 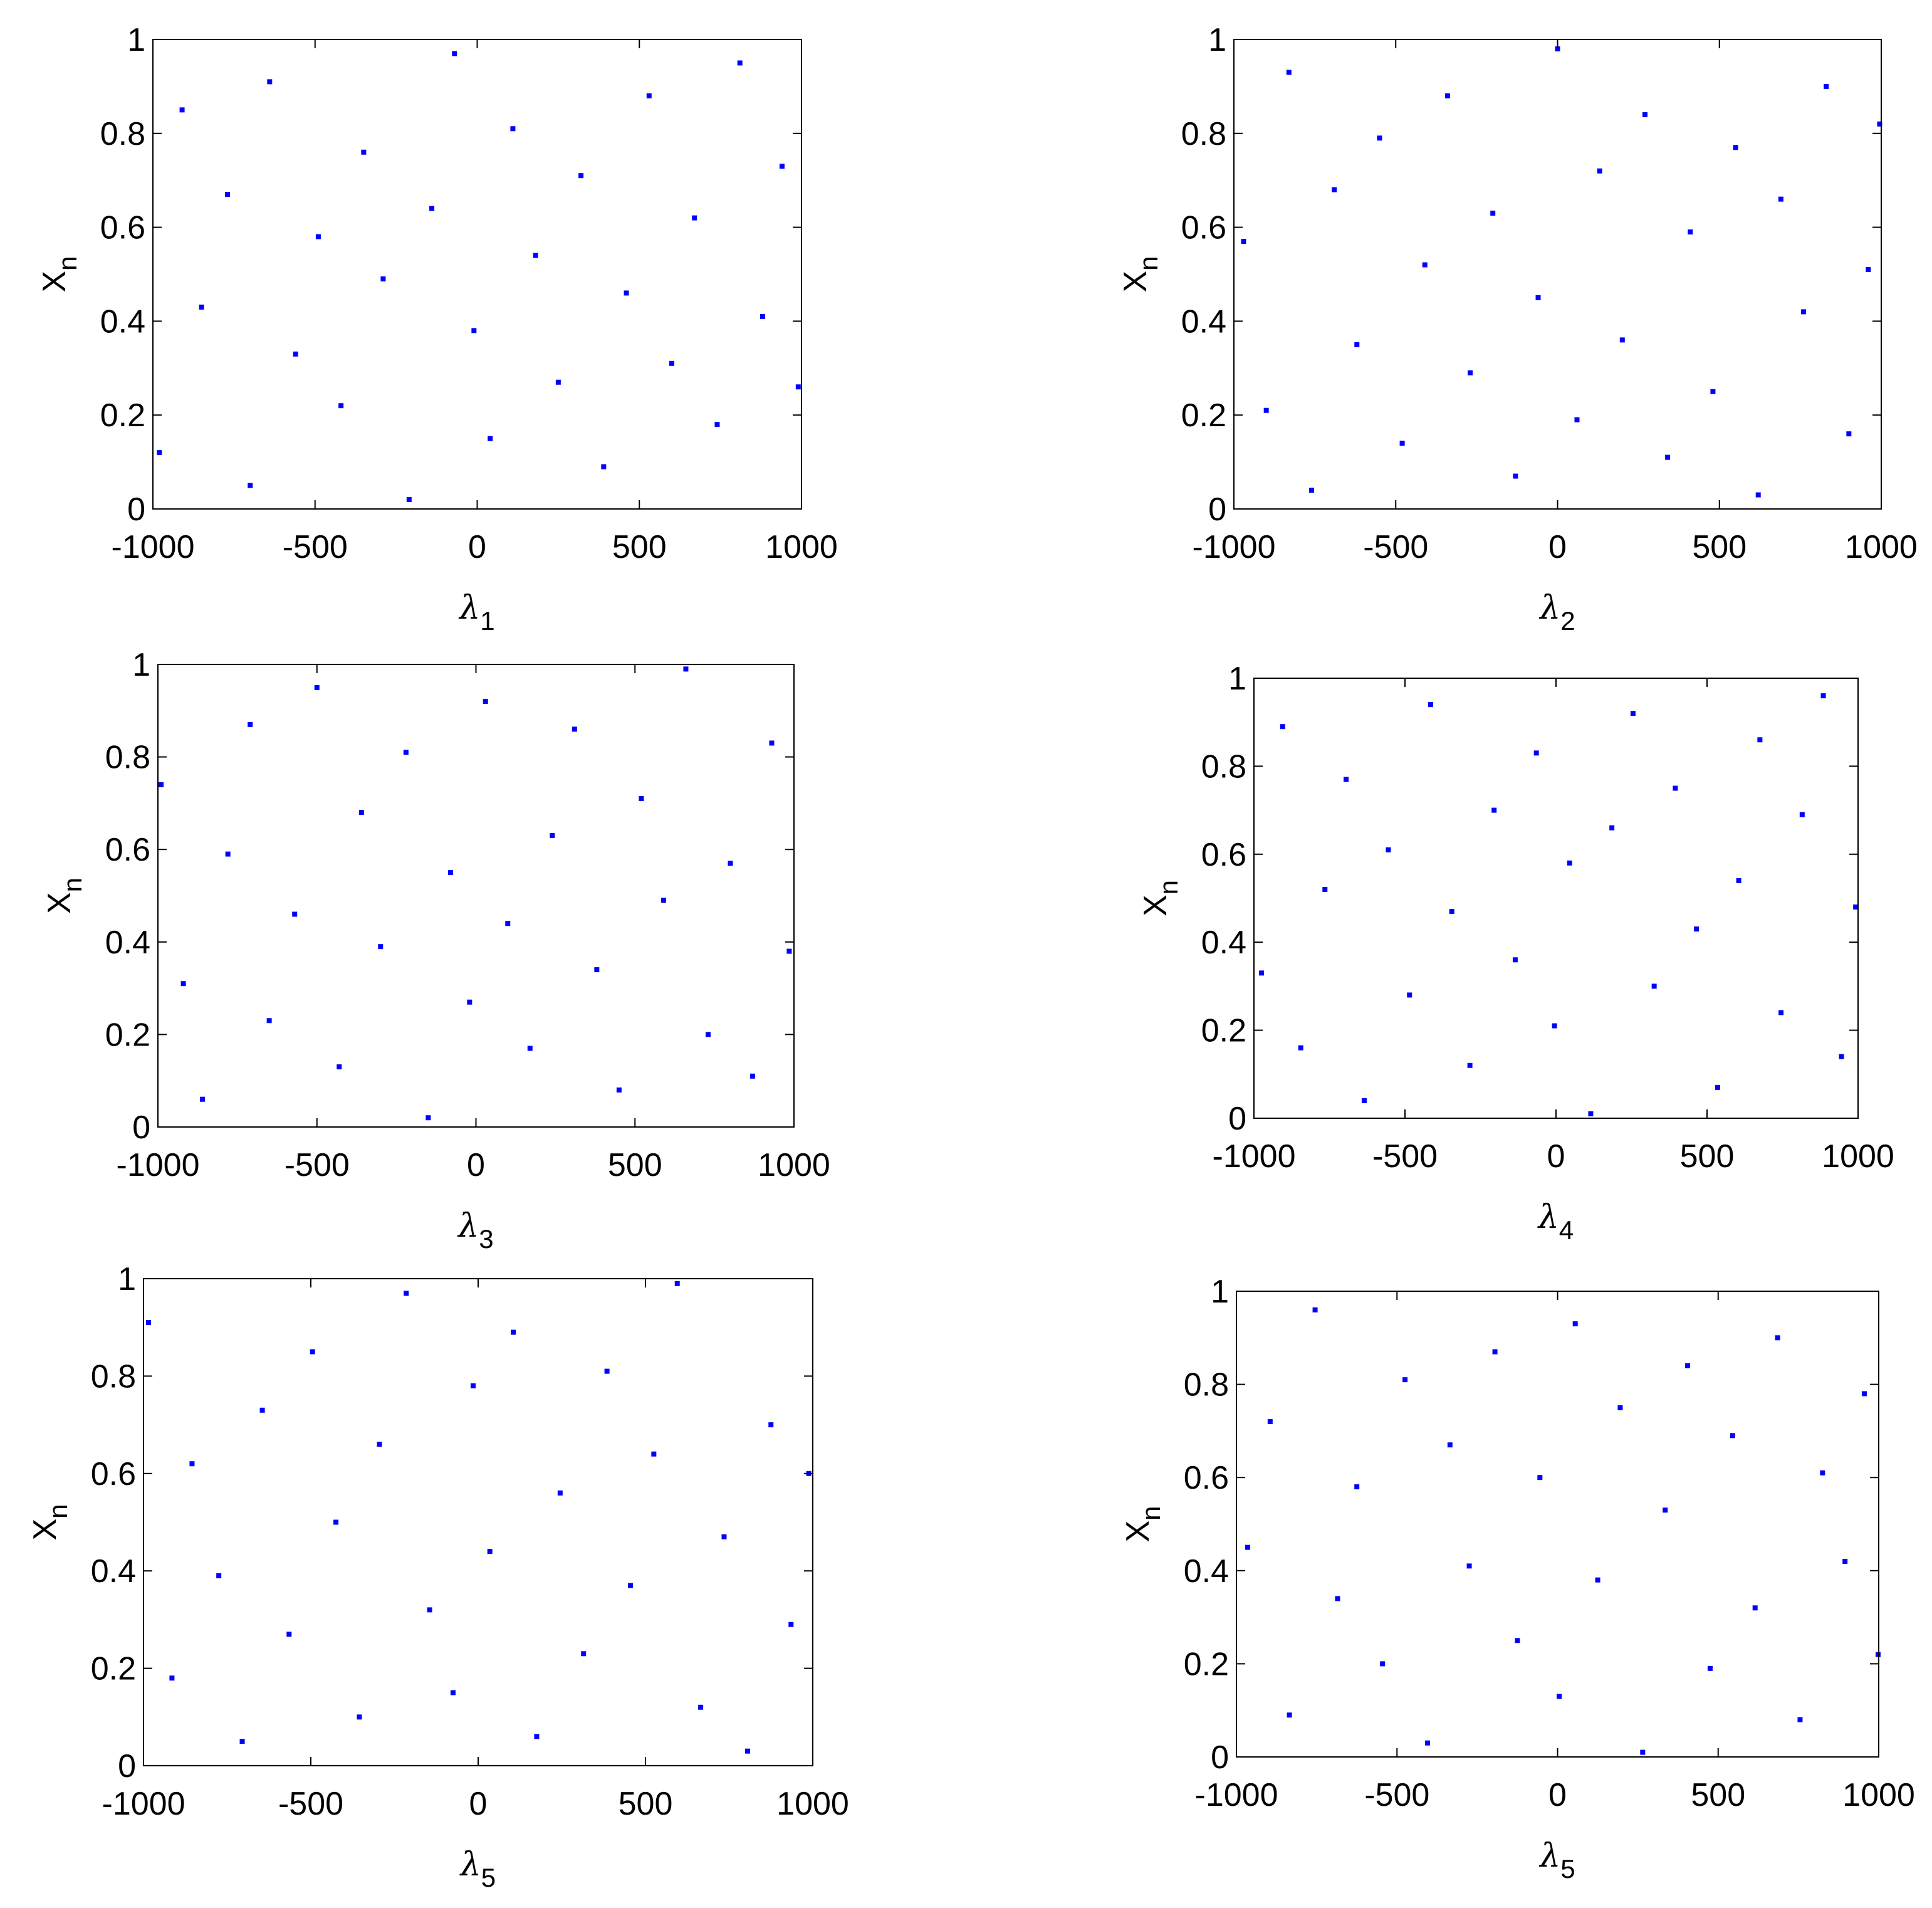 What do you see at coordinates (1556, 612) in the screenshot?
I see `x-axis-label: λ2` at bounding box center [1556, 612].